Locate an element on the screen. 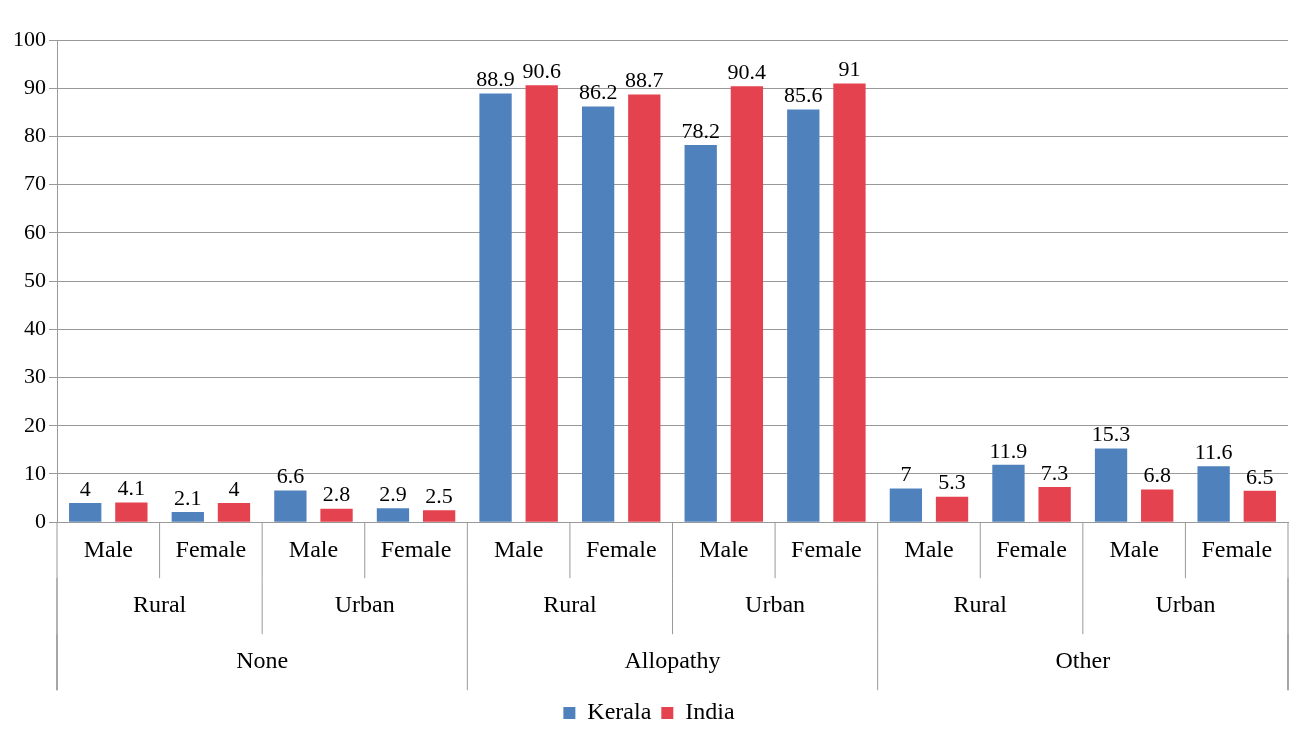 The image size is (1308, 745). data-label: 6.5 is located at coordinates (1260, 476).